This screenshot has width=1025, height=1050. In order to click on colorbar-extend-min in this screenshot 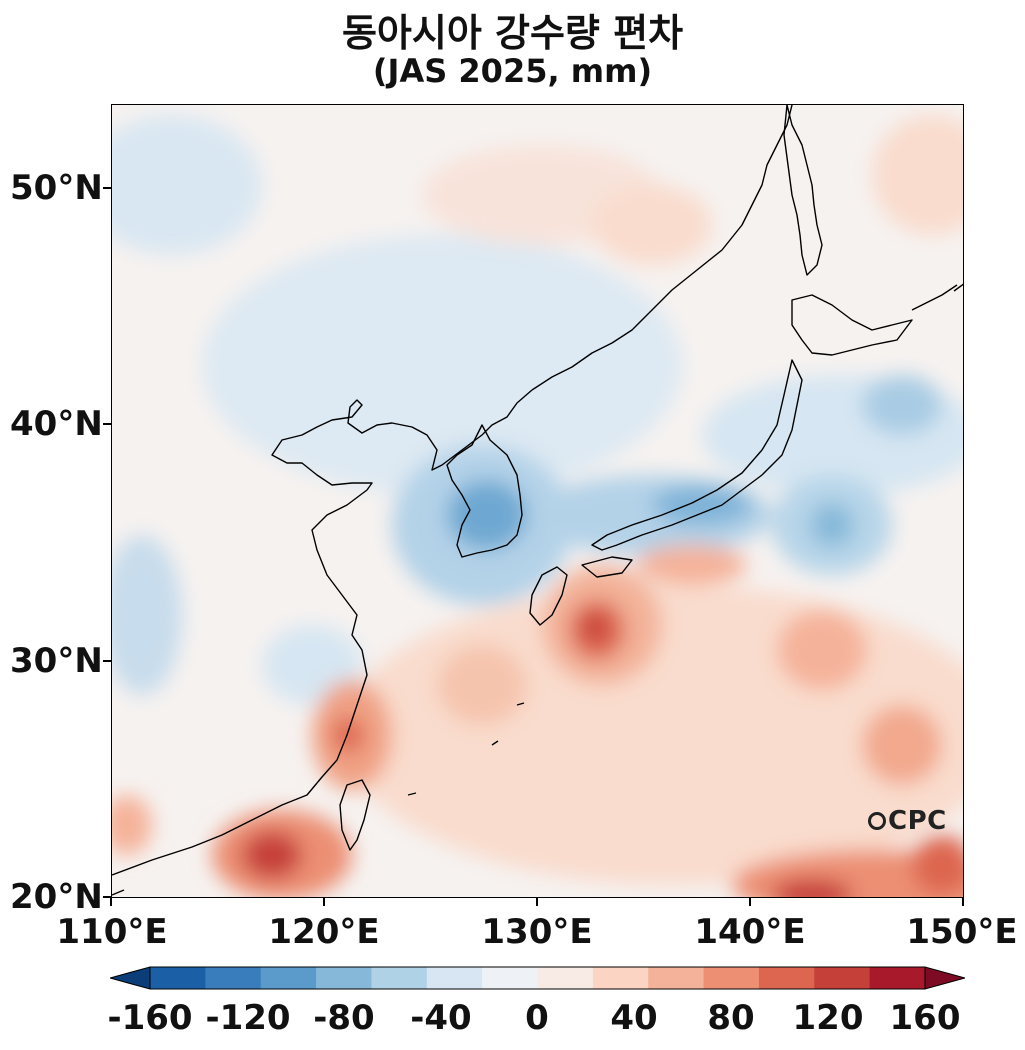, I will do `click(129, 978)`.